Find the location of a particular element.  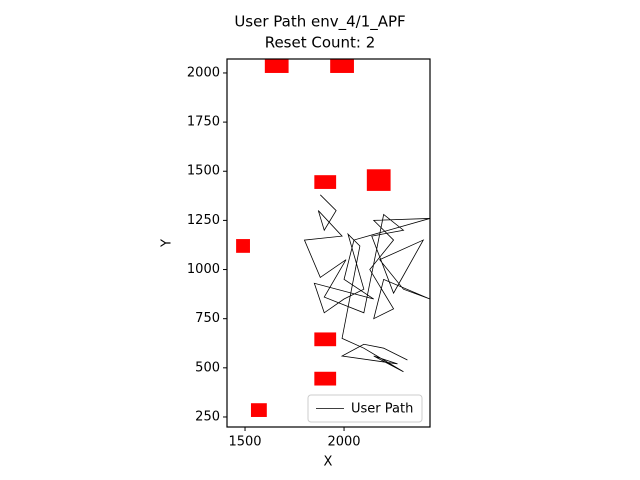

y-tick-label: 750 is located at coordinates (207, 318).